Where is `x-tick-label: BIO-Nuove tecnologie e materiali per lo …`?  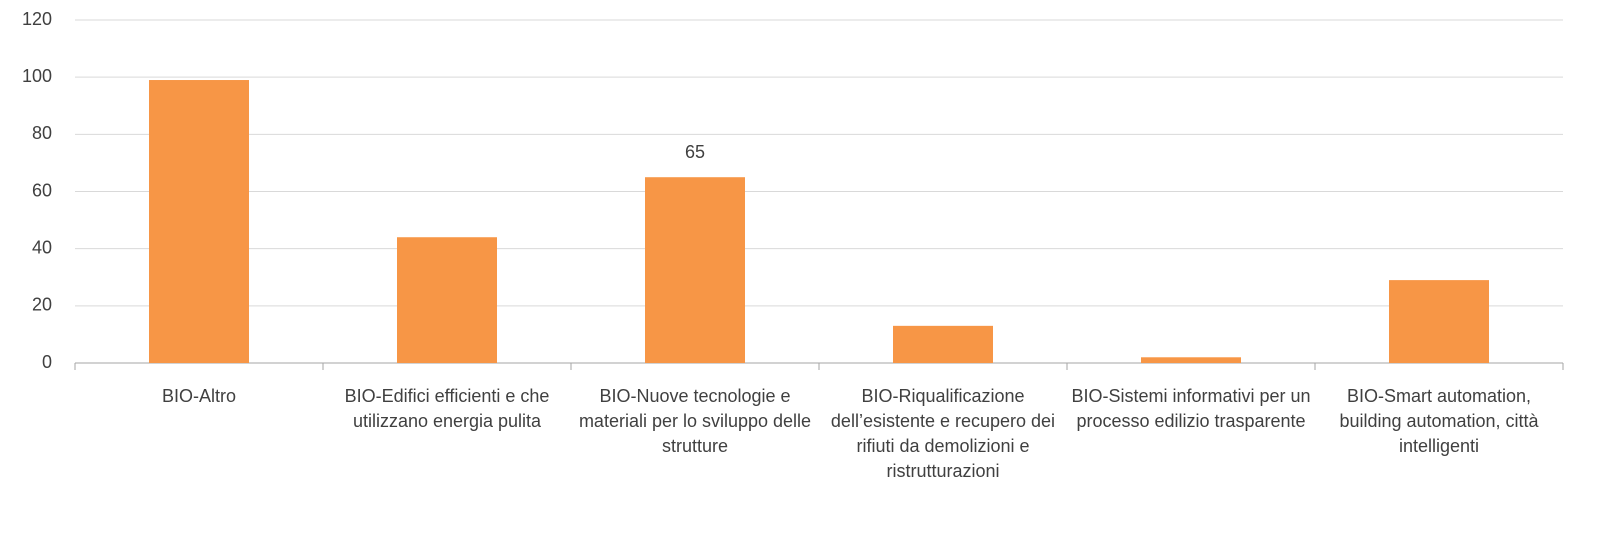 x-tick-label: BIO-Nuove tecnologie e materiali per lo … is located at coordinates (695, 421).